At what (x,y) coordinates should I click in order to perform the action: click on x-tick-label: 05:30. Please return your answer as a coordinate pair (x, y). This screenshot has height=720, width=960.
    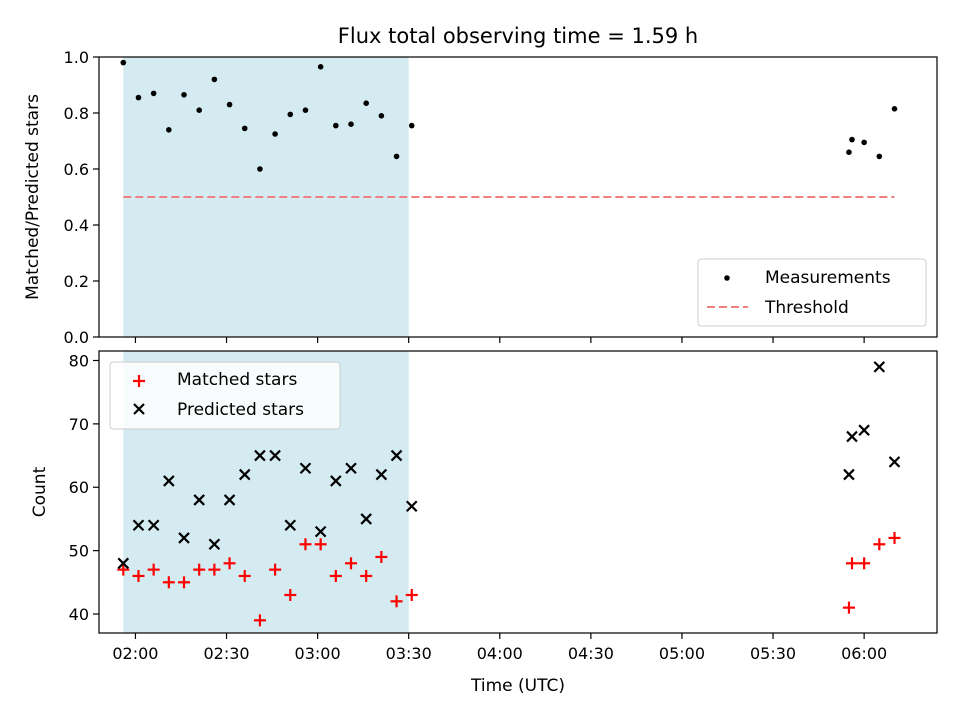
    Looking at the image, I should click on (773, 653).